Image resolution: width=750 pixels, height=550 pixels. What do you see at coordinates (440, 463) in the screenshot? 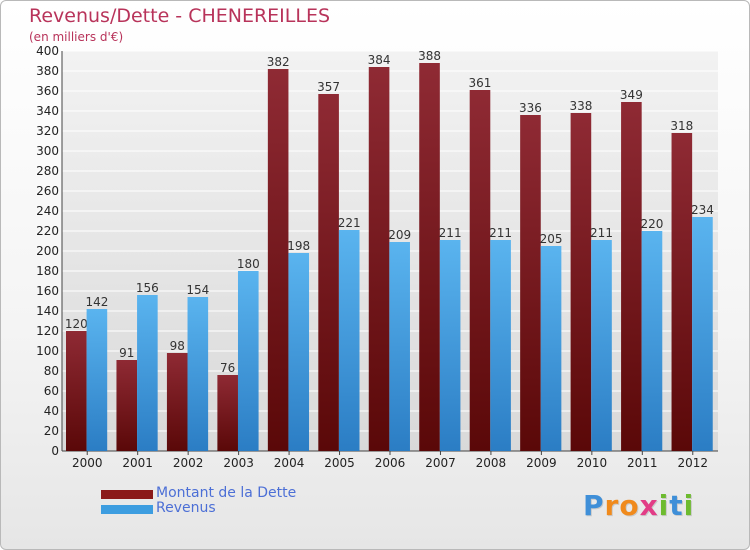
I see `x-tick-label: 2007` at bounding box center [440, 463].